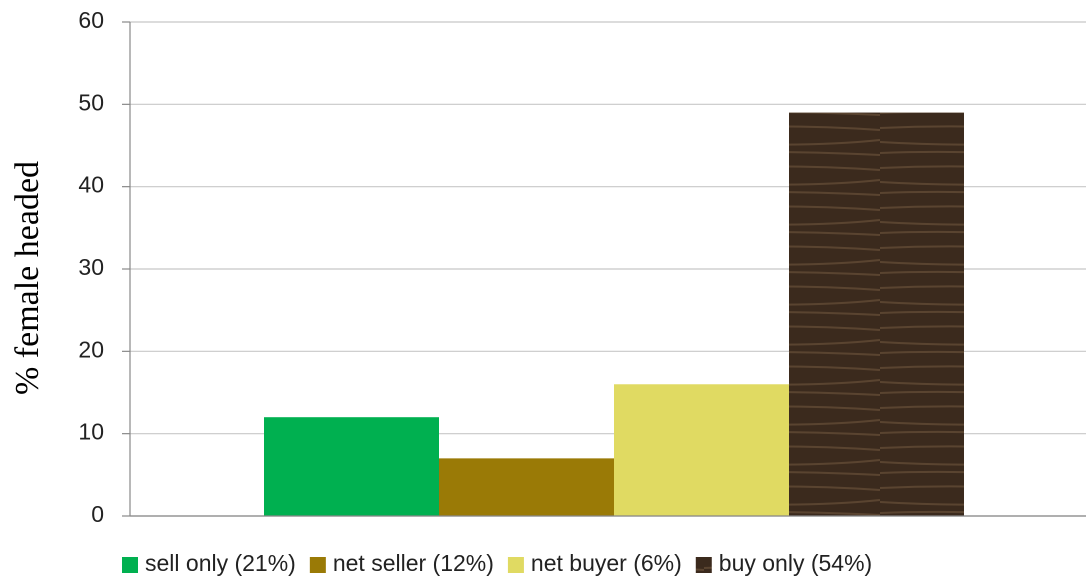 The image size is (1086, 580). I want to click on y-tick-label: 10, so click(91, 432).